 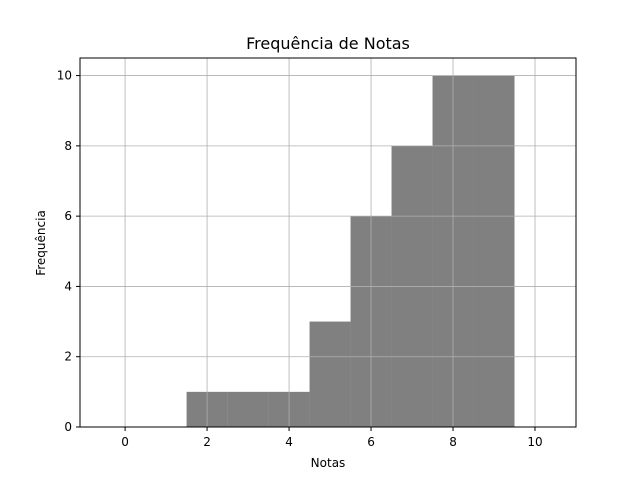 What do you see at coordinates (371, 442) in the screenshot?
I see `x-tick-label-3: 6` at bounding box center [371, 442].